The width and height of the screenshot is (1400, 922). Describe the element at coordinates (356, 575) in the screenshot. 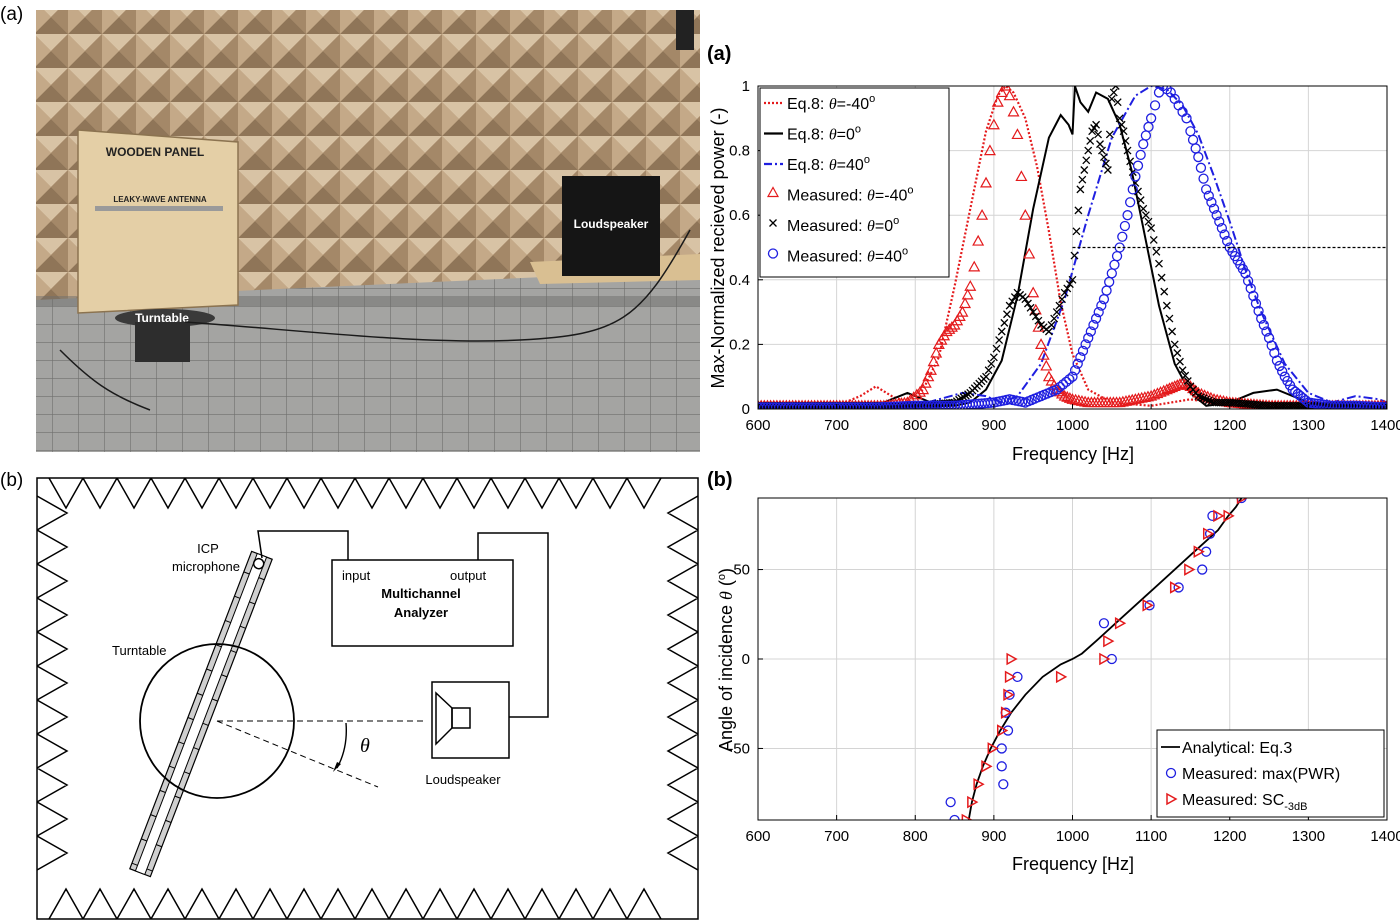

I see `analyzer-input-label: input` at that location.